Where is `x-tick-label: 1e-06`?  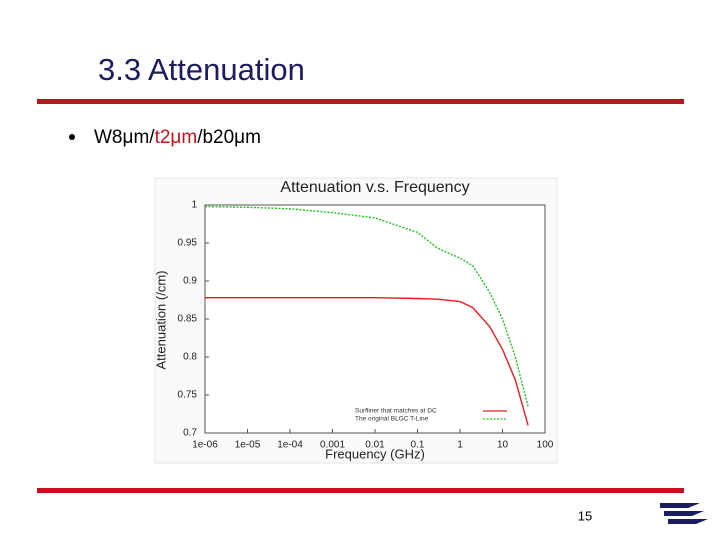 x-tick-label: 1e-06 is located at coordinates (205, 445).